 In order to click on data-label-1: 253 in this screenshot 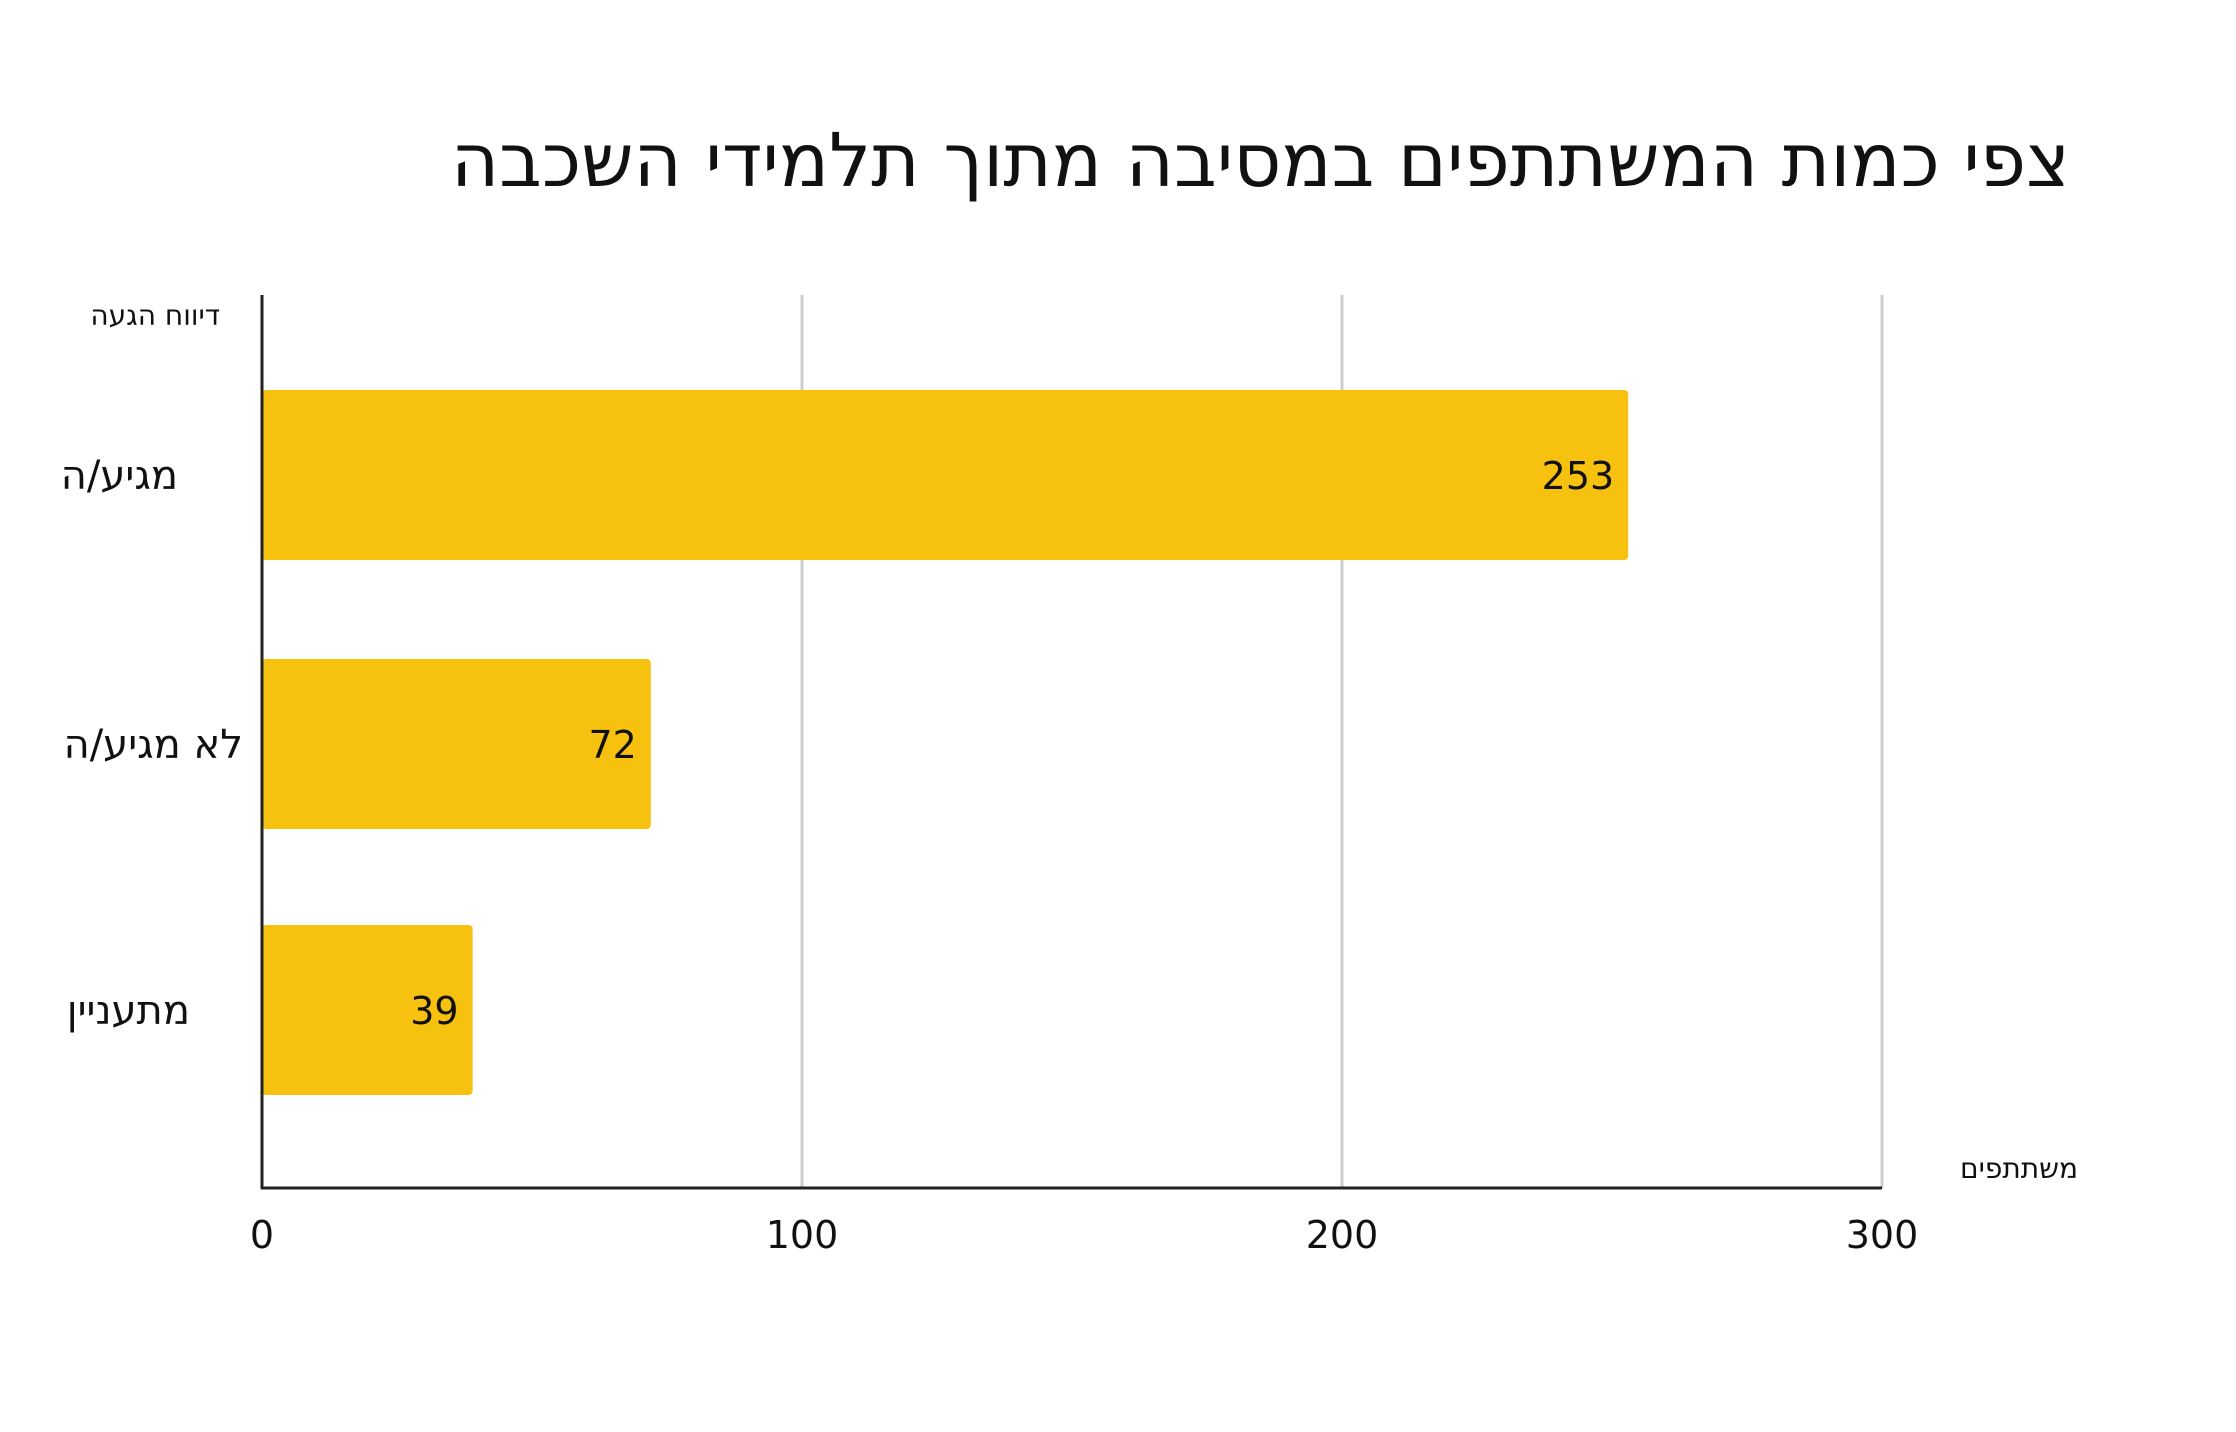, I will do `click(1578, 476)`.